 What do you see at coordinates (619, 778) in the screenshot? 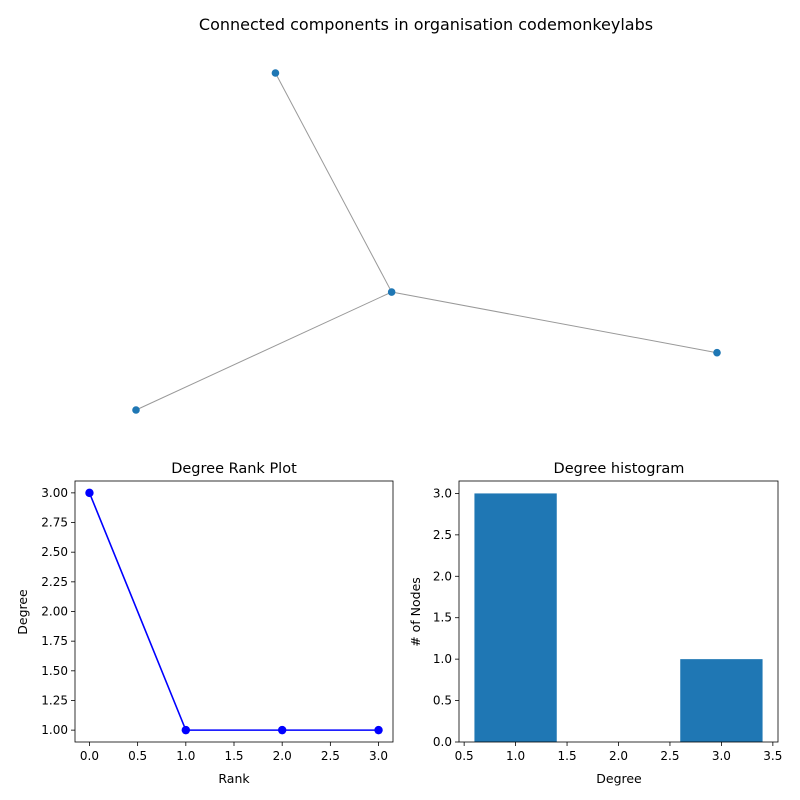
I see `histogram-xlabel: Degree` at bounding box center [619, 778].